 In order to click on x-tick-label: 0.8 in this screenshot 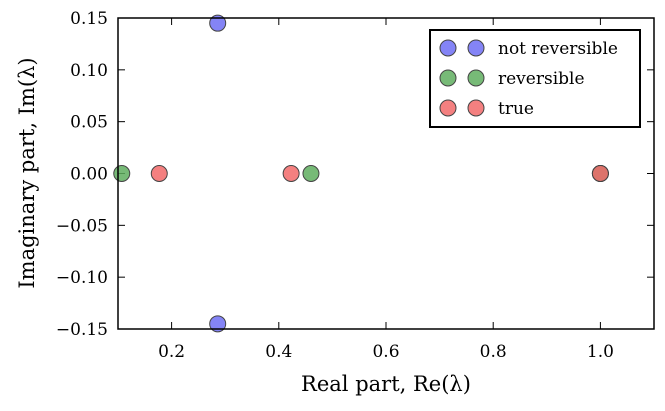, I will do `click(493, 352)`.